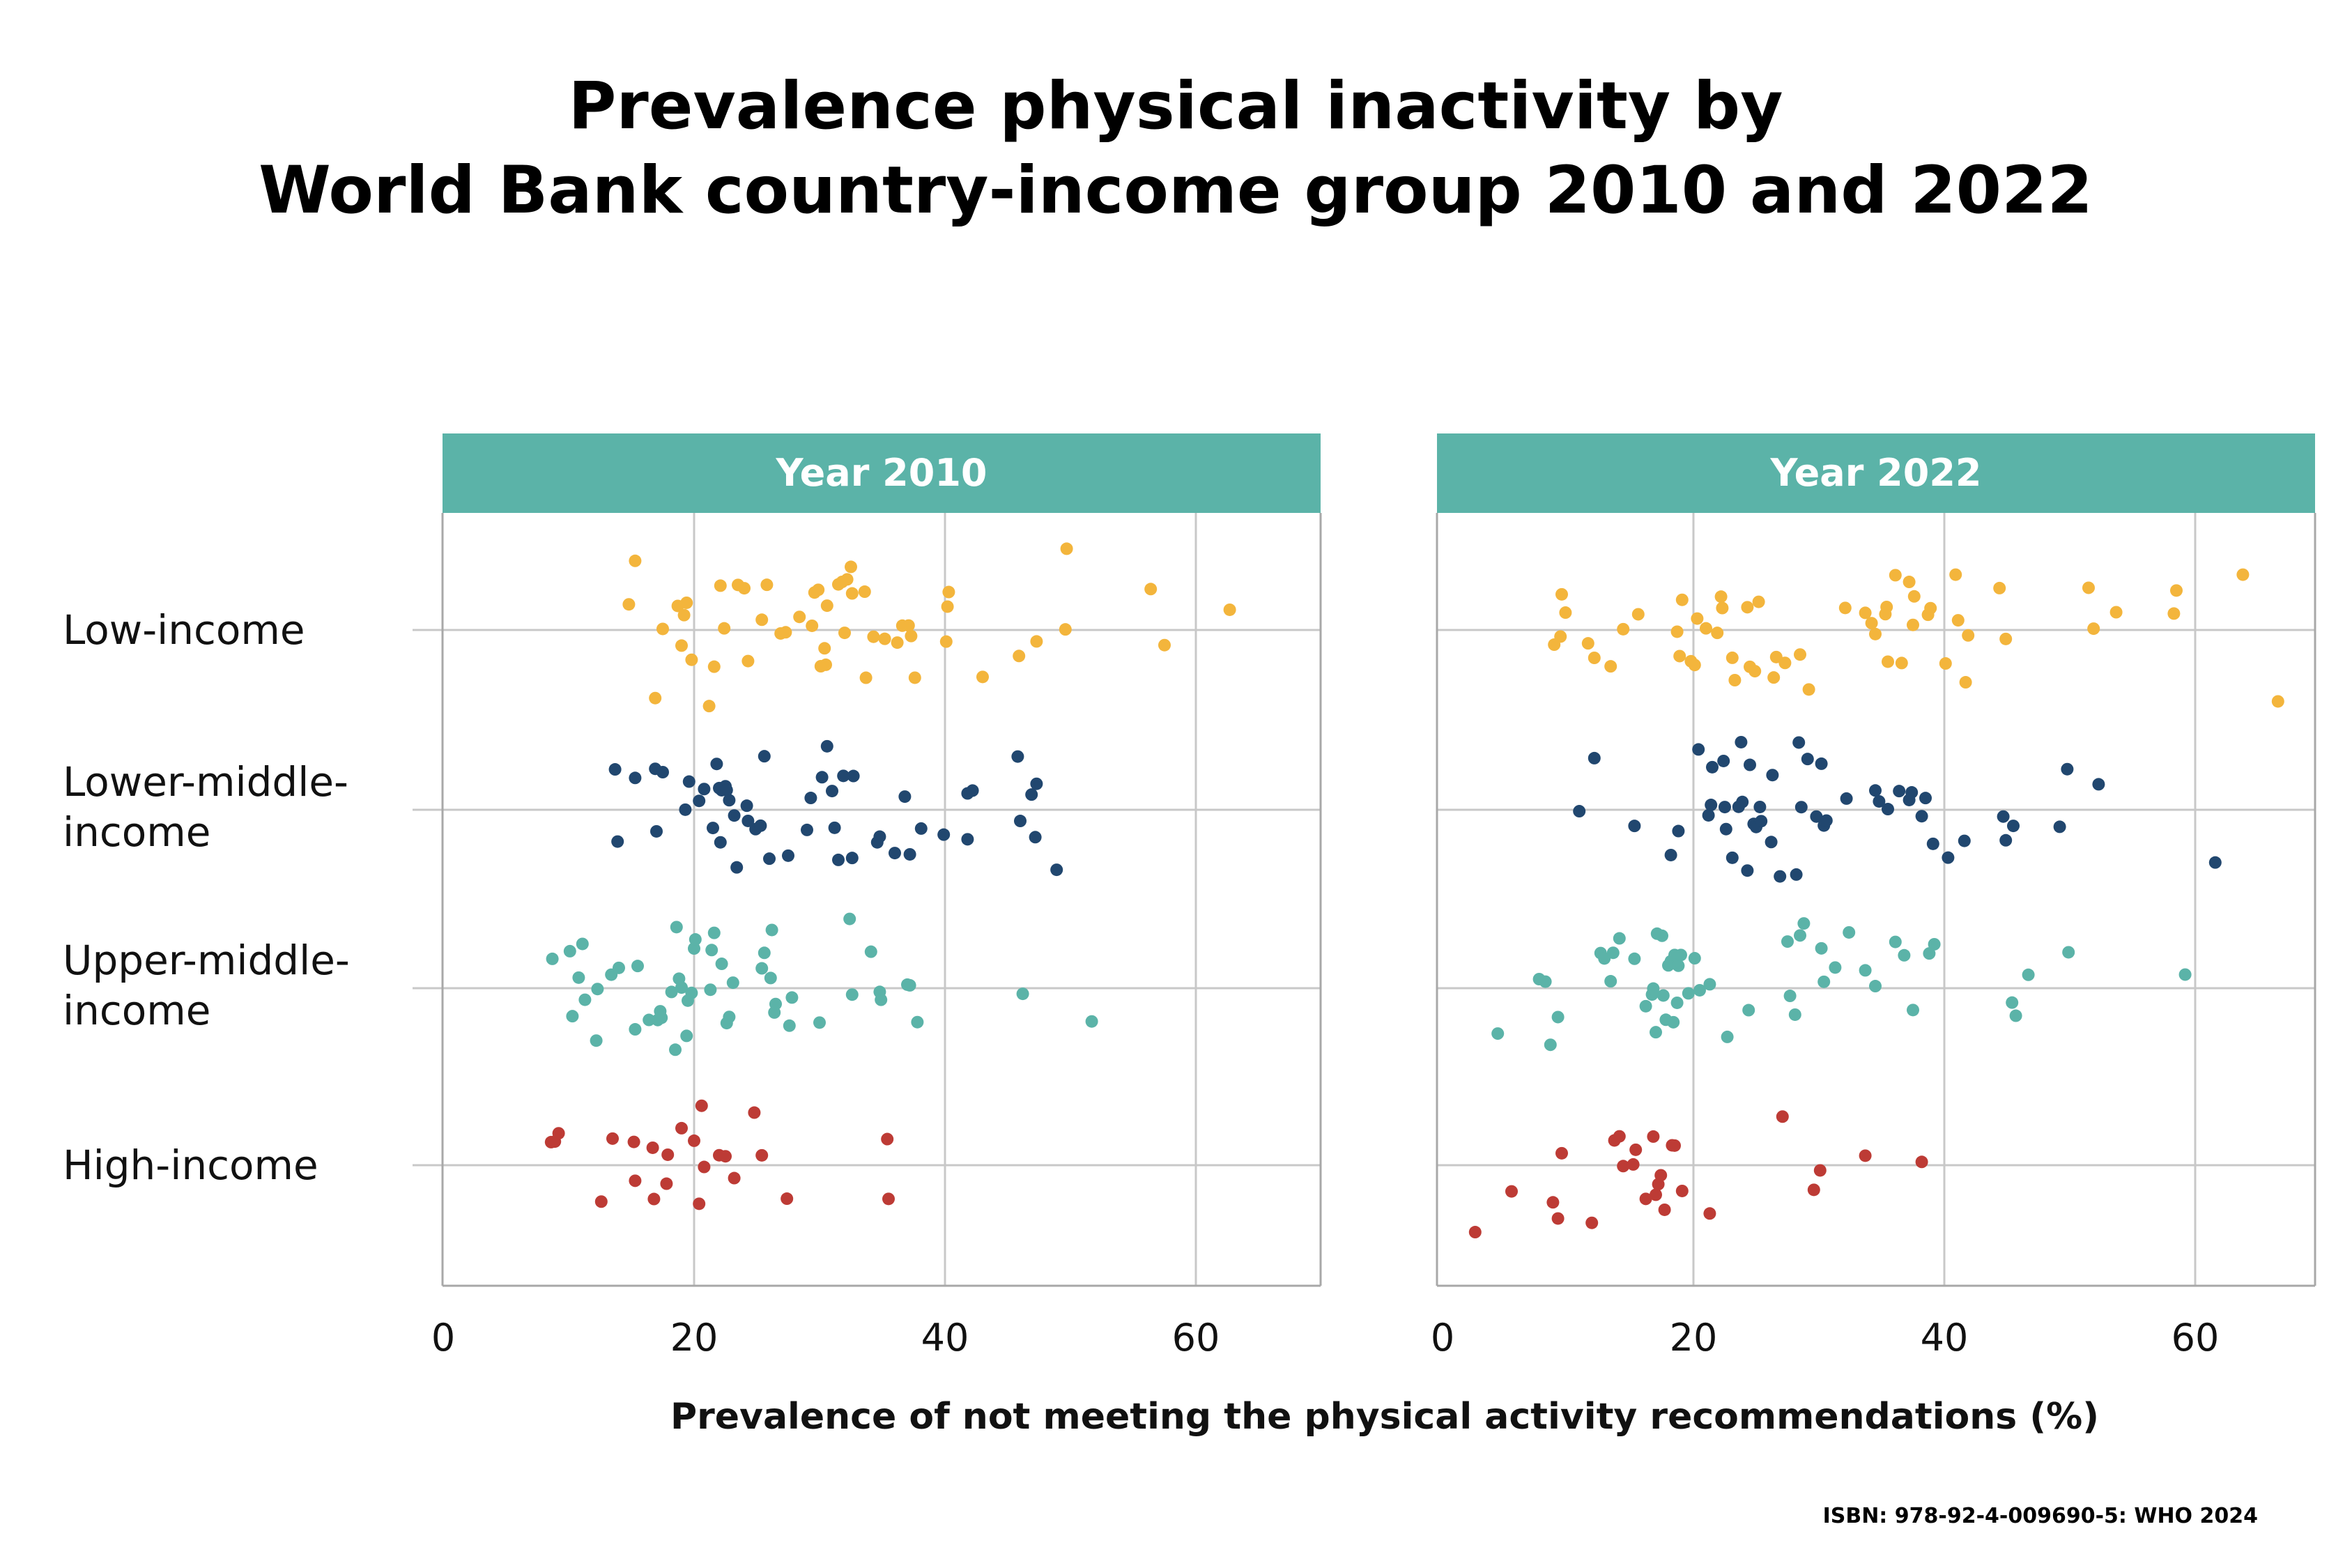 The image size is (2352, 1568). Describe the element at coordinates (1876, 473) in the screenshot. I see `panel-title: Year 2022` at that location.